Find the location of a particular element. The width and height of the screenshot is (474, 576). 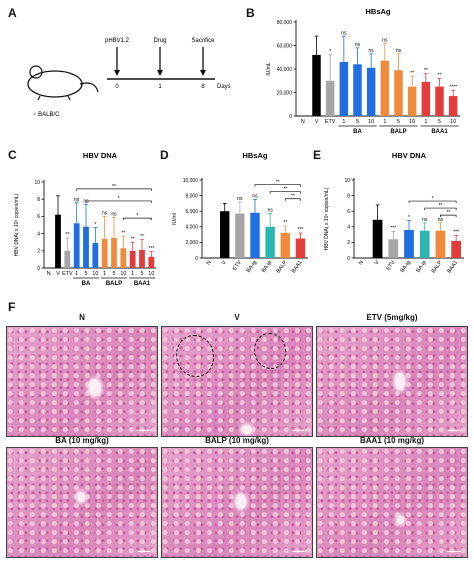

y-tick-label: 4 is located at coordinates (38, 234).